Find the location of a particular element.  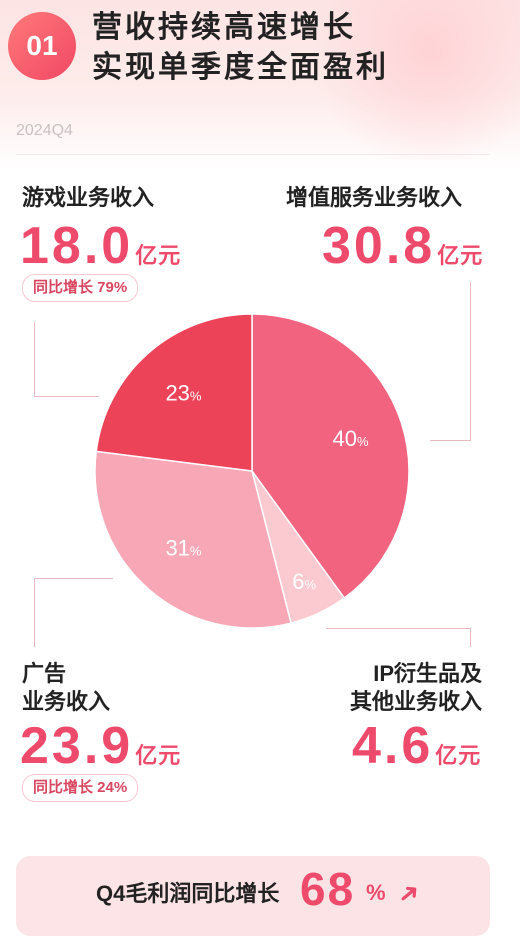

footer-unit: % is located at coordinates (376, 892).